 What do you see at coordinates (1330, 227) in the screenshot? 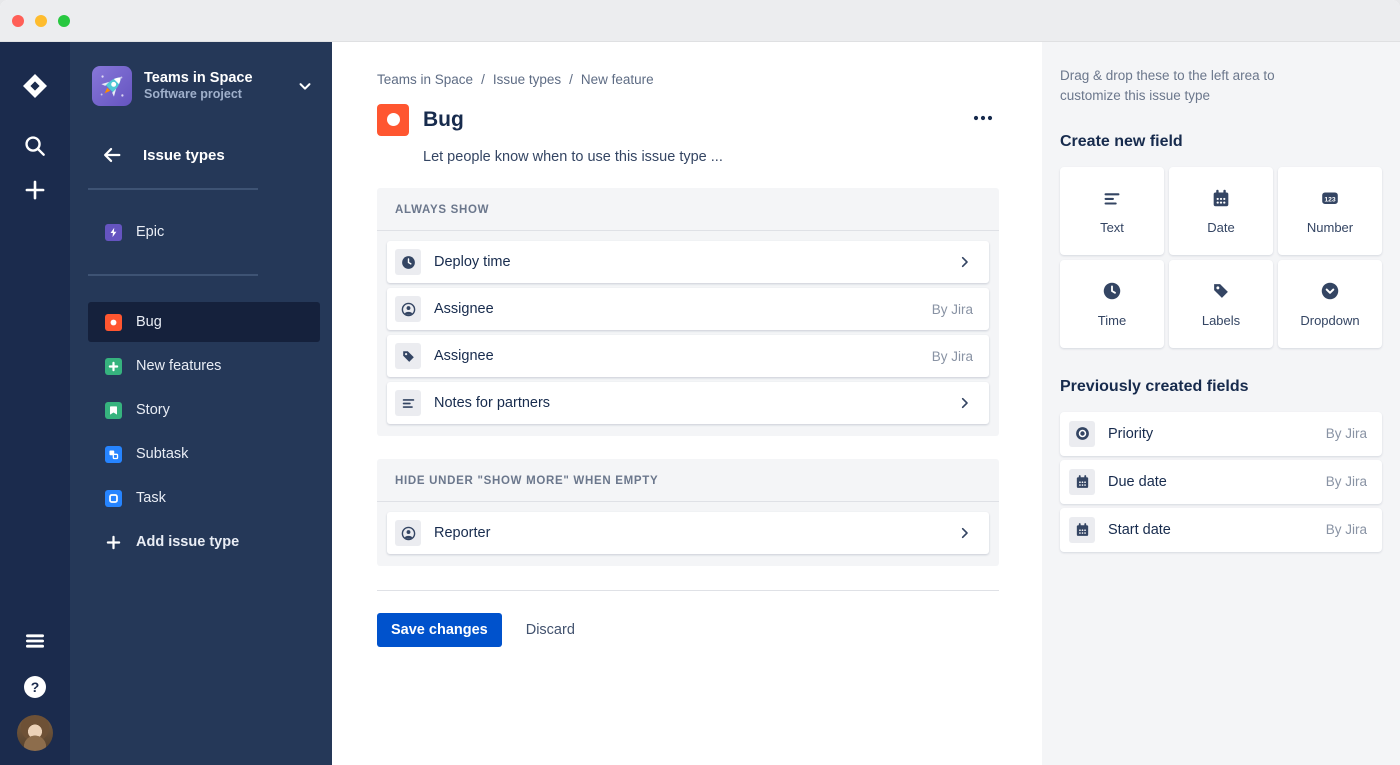
I see `field-type-label: Number` at bounding box center [1330, 227].